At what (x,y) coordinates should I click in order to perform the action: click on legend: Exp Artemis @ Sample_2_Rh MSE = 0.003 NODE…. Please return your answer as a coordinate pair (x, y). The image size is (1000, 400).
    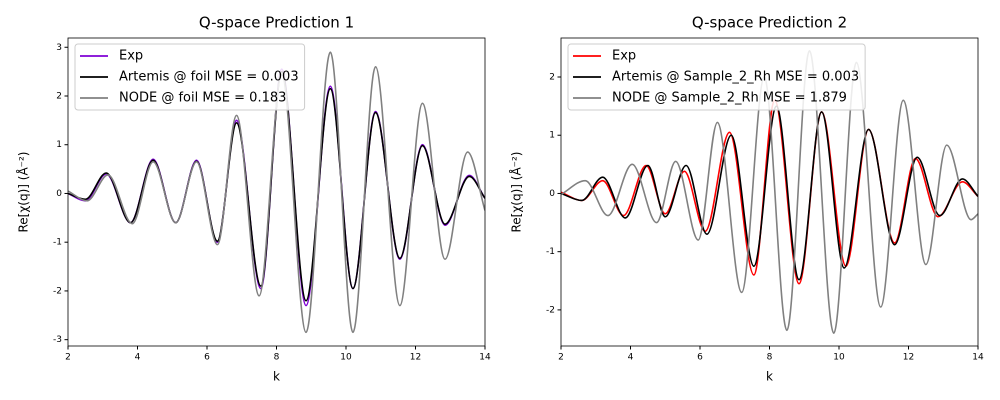
    Looking at the image, I should click on (716, 77).